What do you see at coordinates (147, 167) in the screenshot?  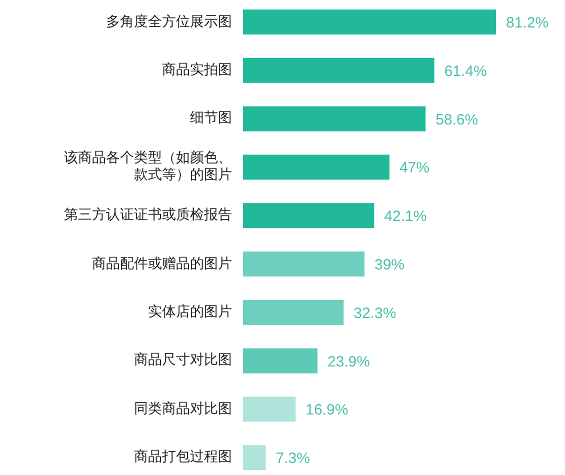 I see `y-tick-label: 该商品各个类型（如颜色、款式等）的图片` at bounding box center [147, 167].